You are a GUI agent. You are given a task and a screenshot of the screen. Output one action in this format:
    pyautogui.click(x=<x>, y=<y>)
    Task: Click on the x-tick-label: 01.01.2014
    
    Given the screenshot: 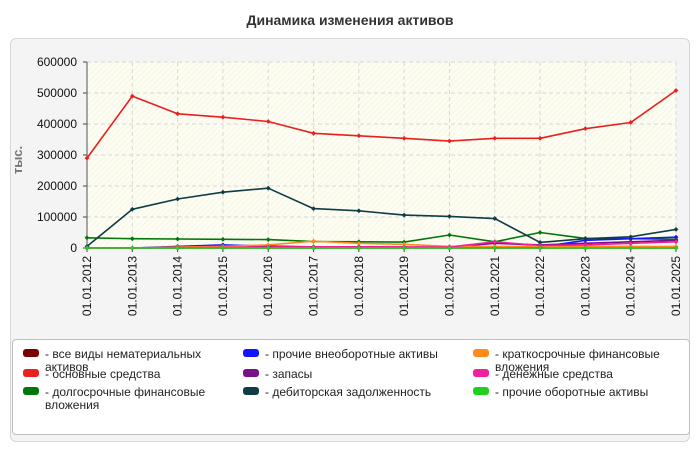 What is the action you would take?
    pyautogui.click(x=178, y=286)
    